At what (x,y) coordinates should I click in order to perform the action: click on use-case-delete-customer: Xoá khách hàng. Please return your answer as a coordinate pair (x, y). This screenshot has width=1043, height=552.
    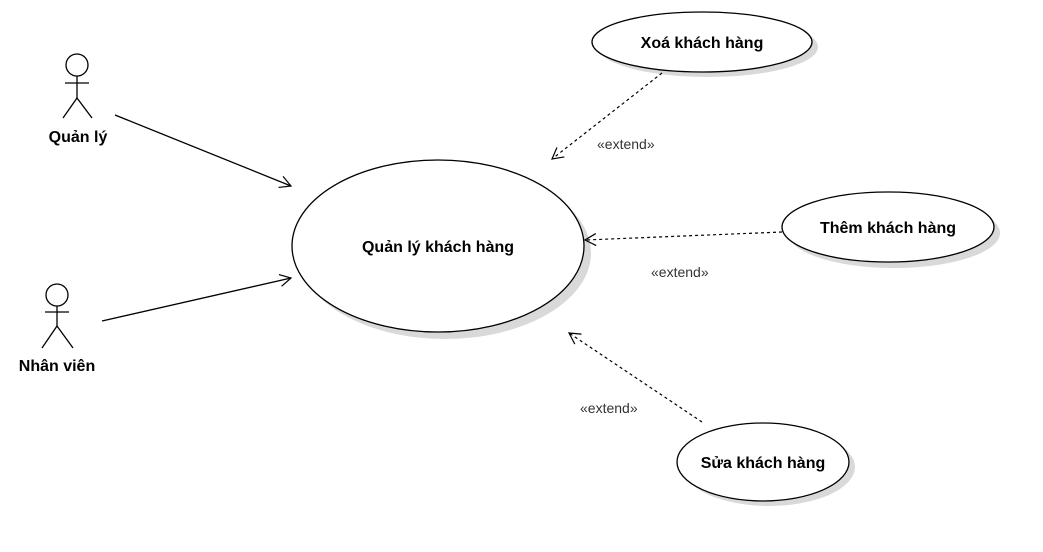
    Looking at the image, I should click on (704, 44).